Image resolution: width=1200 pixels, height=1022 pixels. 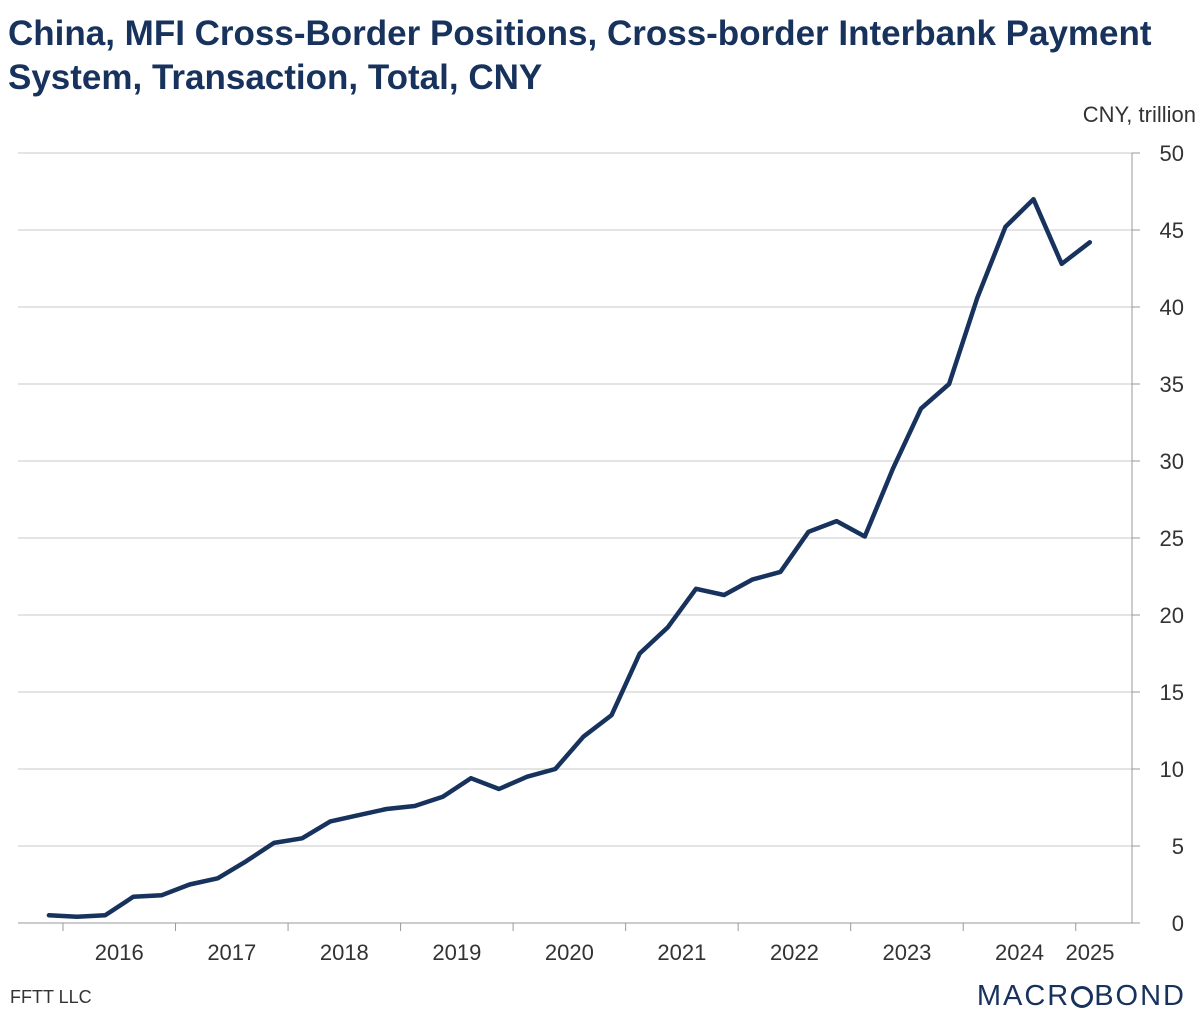 What do you see at coordinates (1140, 996) in the screenshot?
I see `brand-right: BOND` at bounding box center [1140, 996].